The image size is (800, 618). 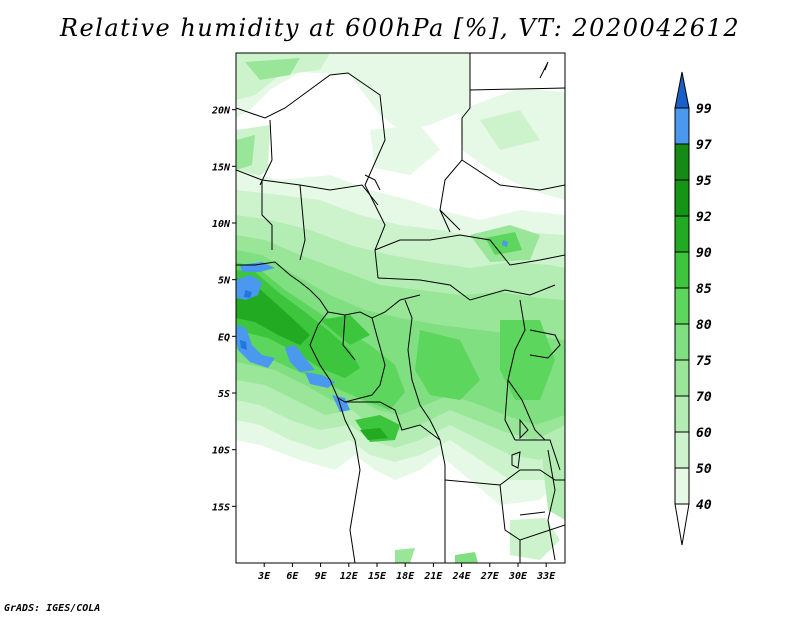 What do you see at coordinates (693, 308) in the screenshot?
I see `colorbar-legend: 40 50 60 70 75 80 85 90 92 95 97 99` at bounding box center [693, 308].